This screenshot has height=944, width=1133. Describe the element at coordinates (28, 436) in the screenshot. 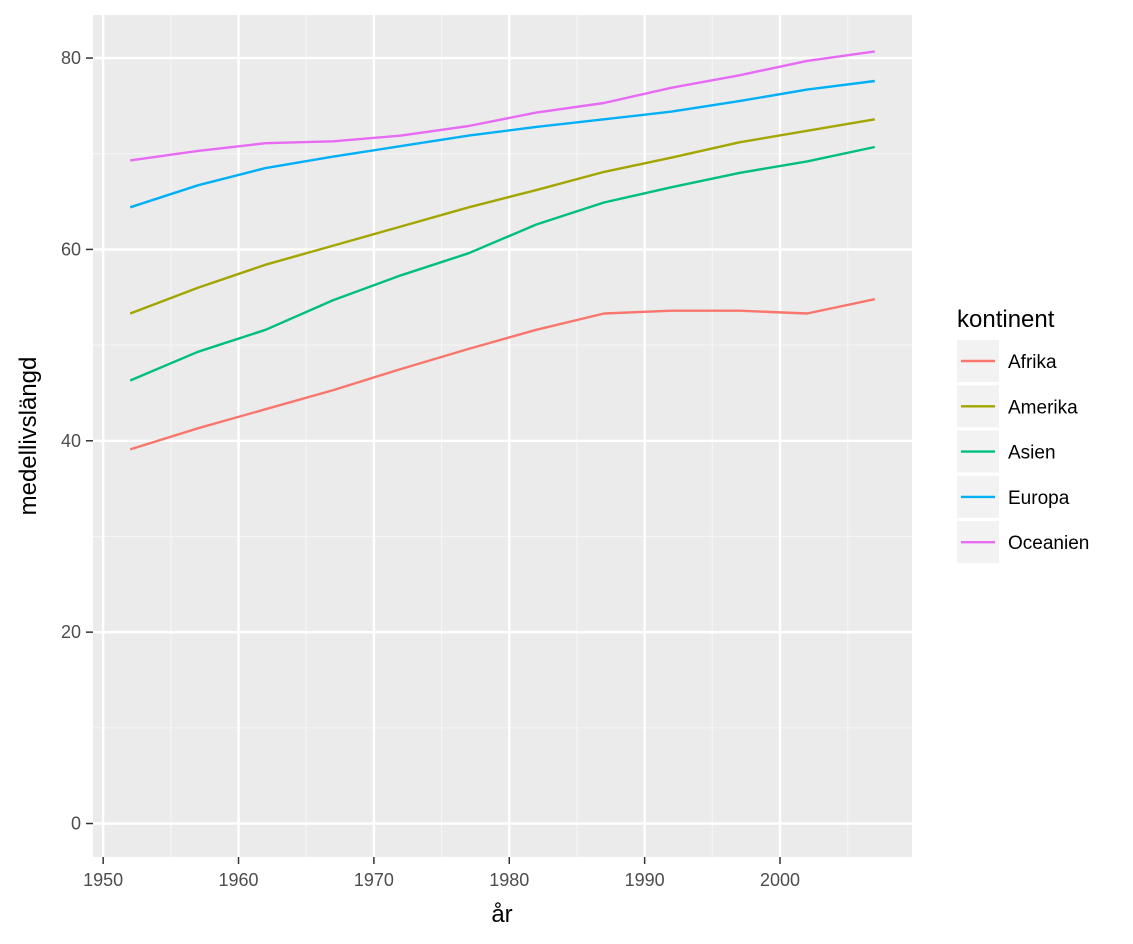

I see `y-axis-title: medellivslängd` at that location.